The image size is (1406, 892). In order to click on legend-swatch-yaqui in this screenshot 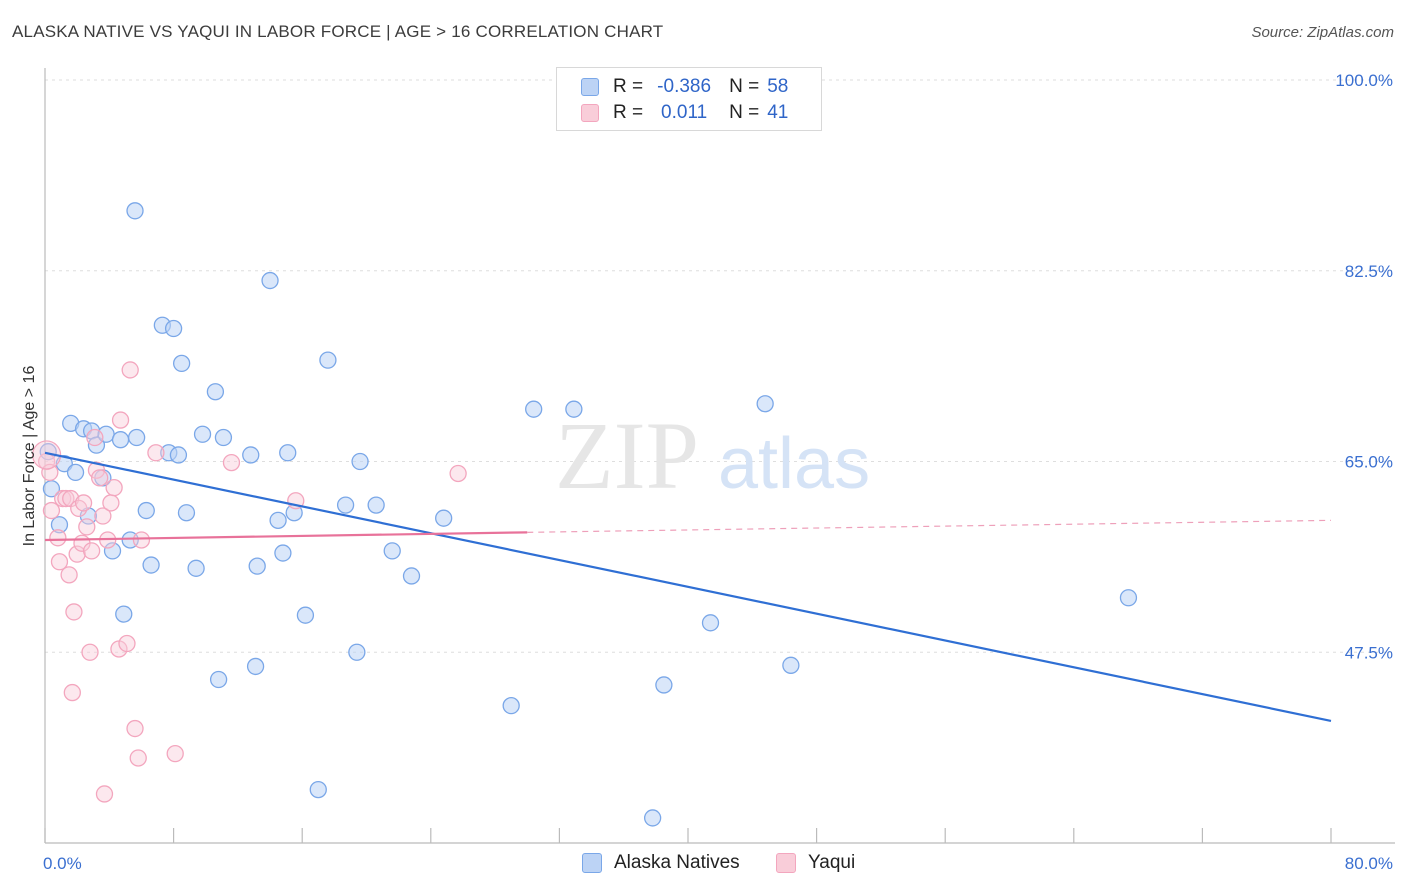, I will do `click(590, 113)`.